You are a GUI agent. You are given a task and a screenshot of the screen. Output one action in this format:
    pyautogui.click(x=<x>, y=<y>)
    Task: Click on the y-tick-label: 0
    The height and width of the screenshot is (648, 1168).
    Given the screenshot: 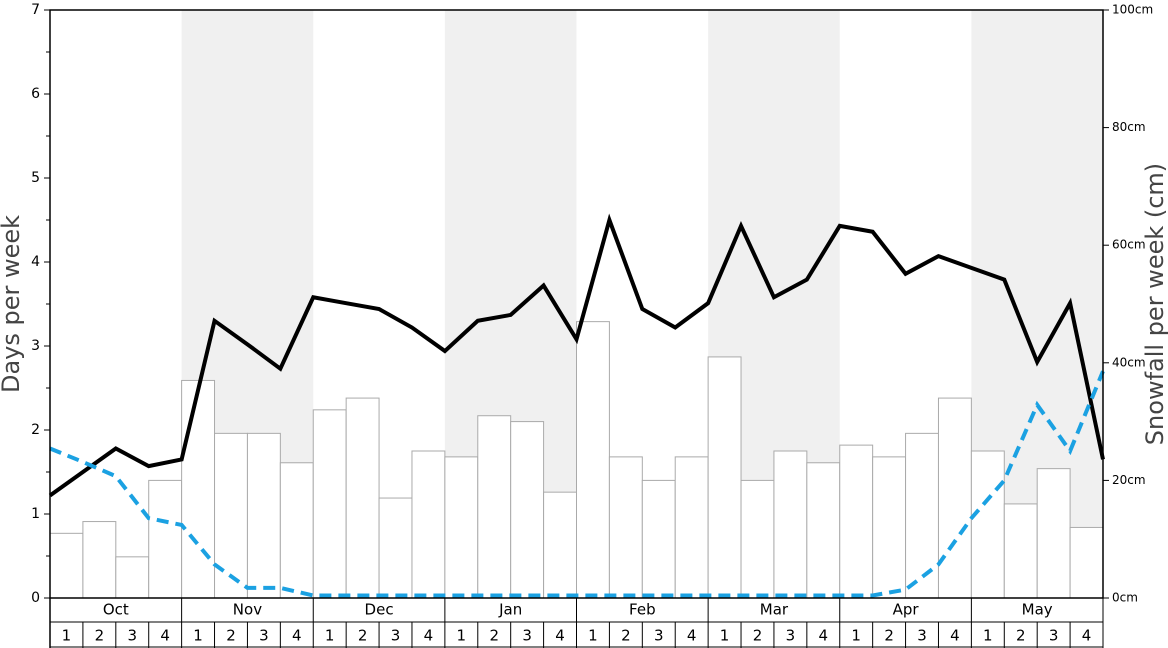 What is the action you would take?
    pyautogui.click(x=35, y=598)
    